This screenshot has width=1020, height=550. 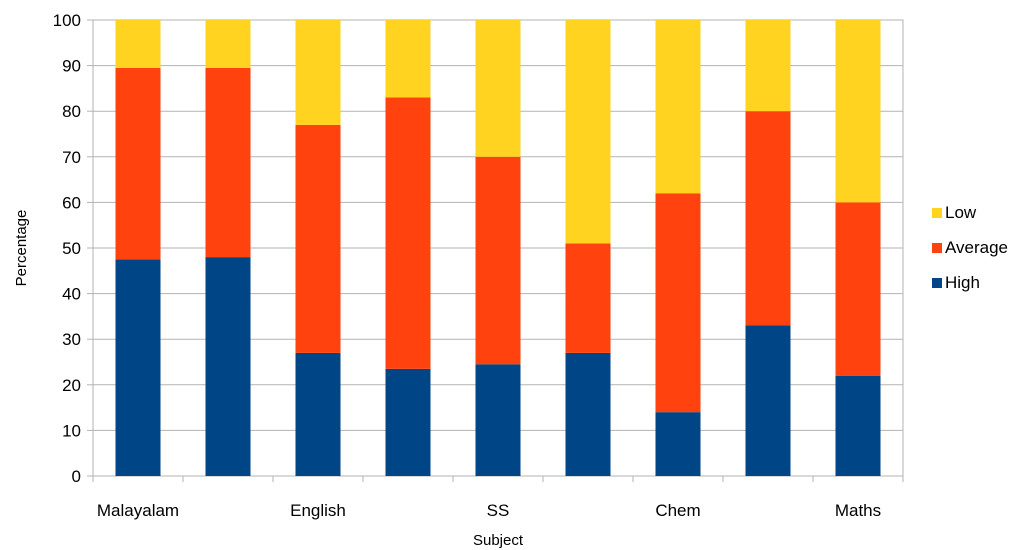 What do you see at coordinates (76, 476) in the screenshot?
I see `y-tick-label: 0` at bounding box center [76, 476].